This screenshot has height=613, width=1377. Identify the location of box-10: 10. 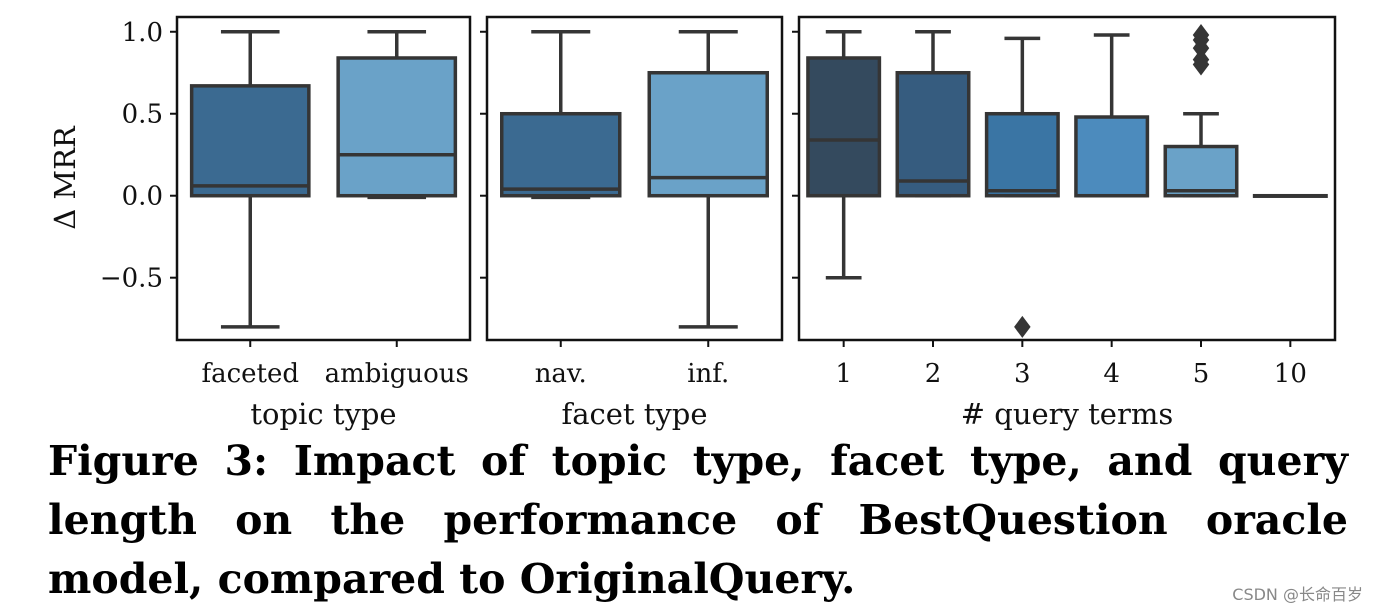
(1290, 291).